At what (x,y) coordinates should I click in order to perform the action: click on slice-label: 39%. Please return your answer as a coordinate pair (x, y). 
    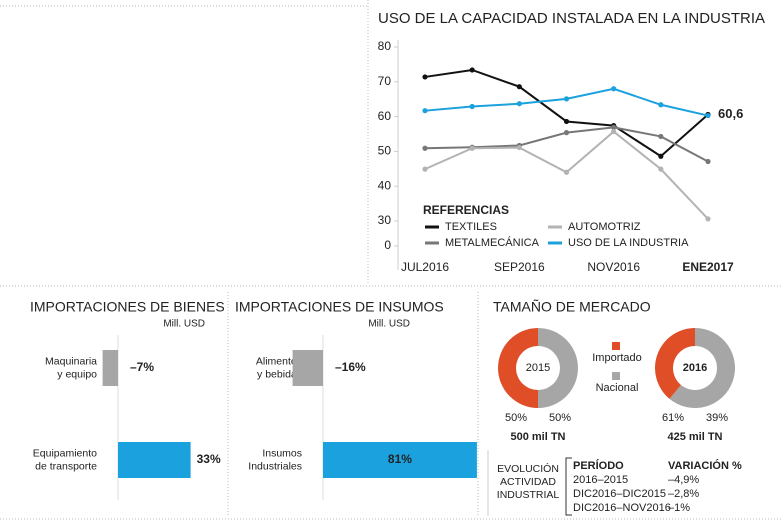
    Looking at the image, I should click on (717, 418).